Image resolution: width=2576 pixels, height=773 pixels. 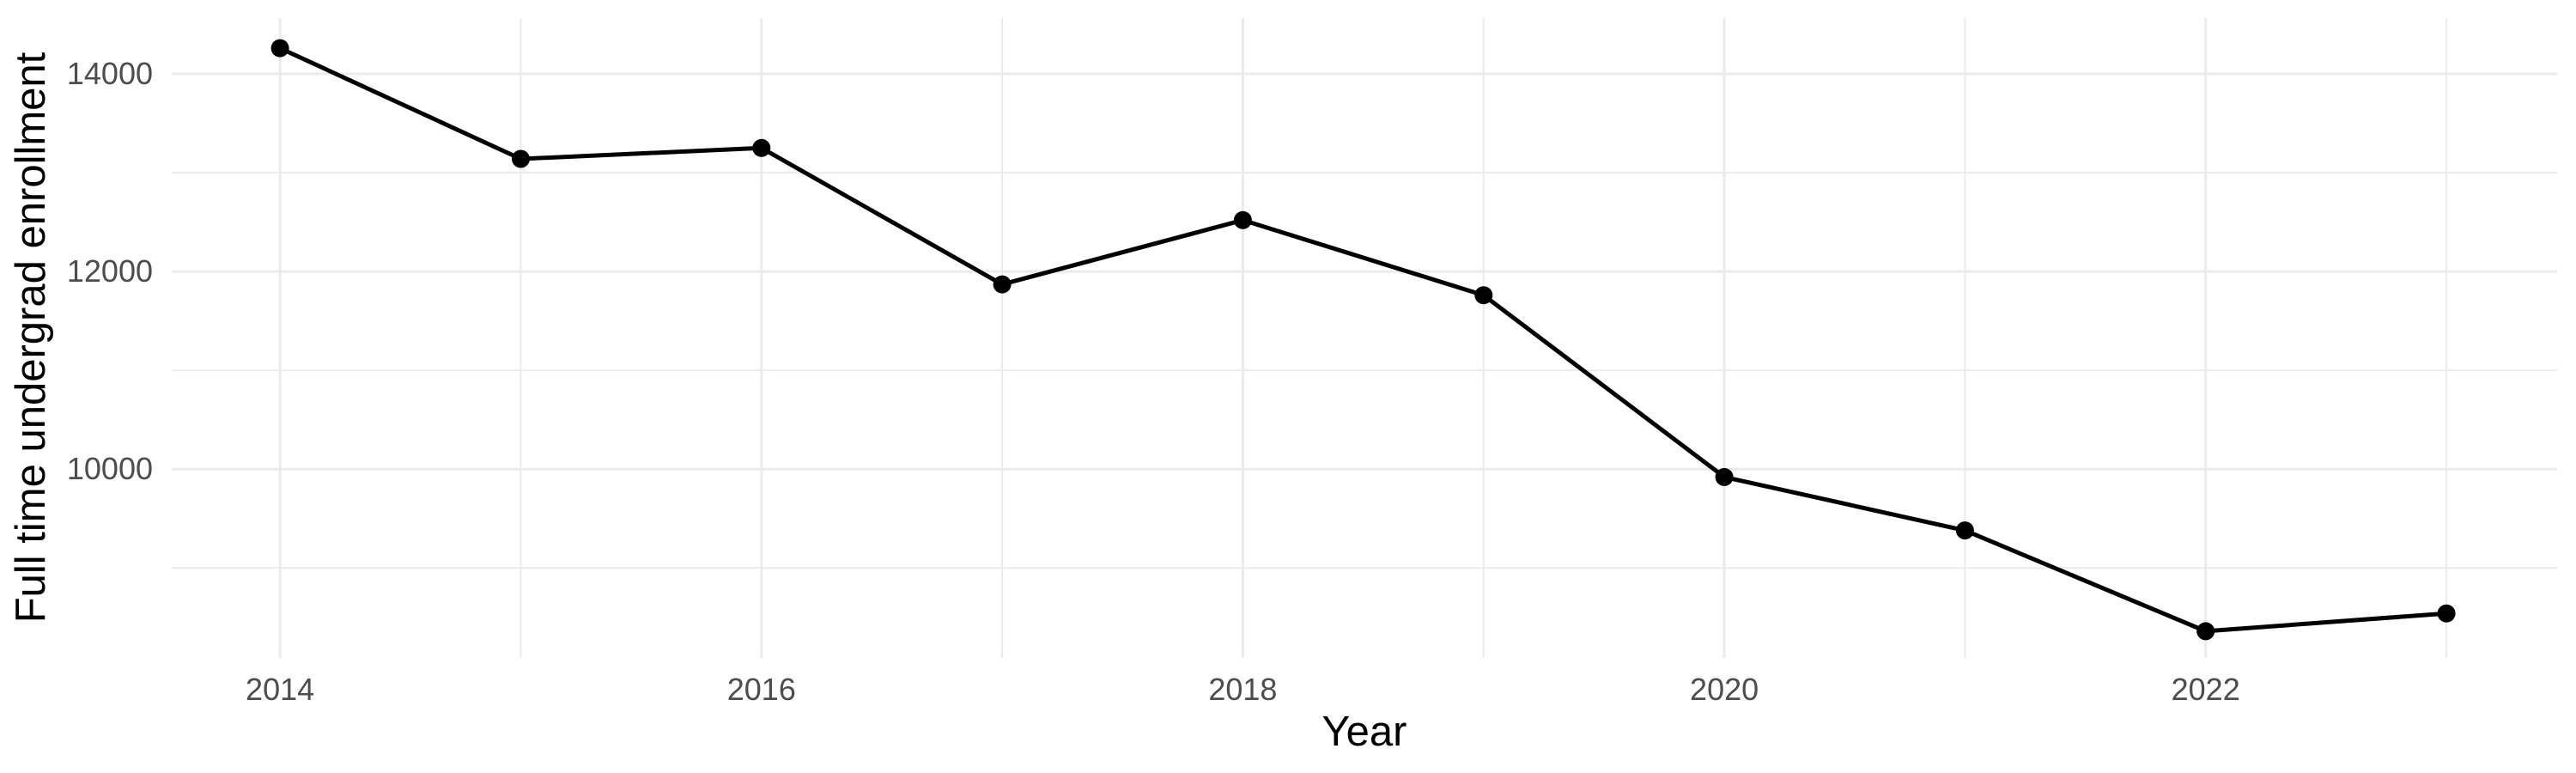 What do you see at coordinates (761, 689) in the screenshot?
I see `x-tick-label-2016: 2016` at bounding box center [761, 689].